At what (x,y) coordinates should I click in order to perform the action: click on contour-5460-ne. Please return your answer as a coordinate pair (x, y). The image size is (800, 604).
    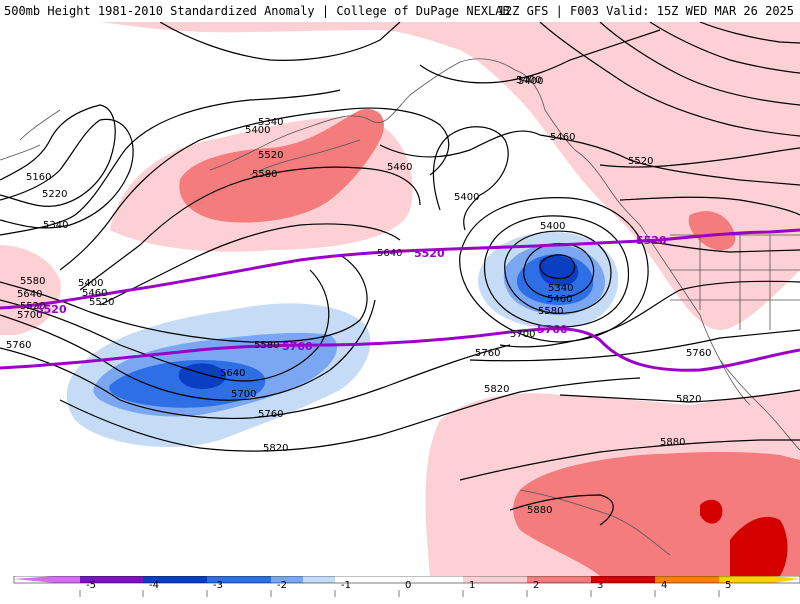
    Looking at the image, I should click on (589, 158).